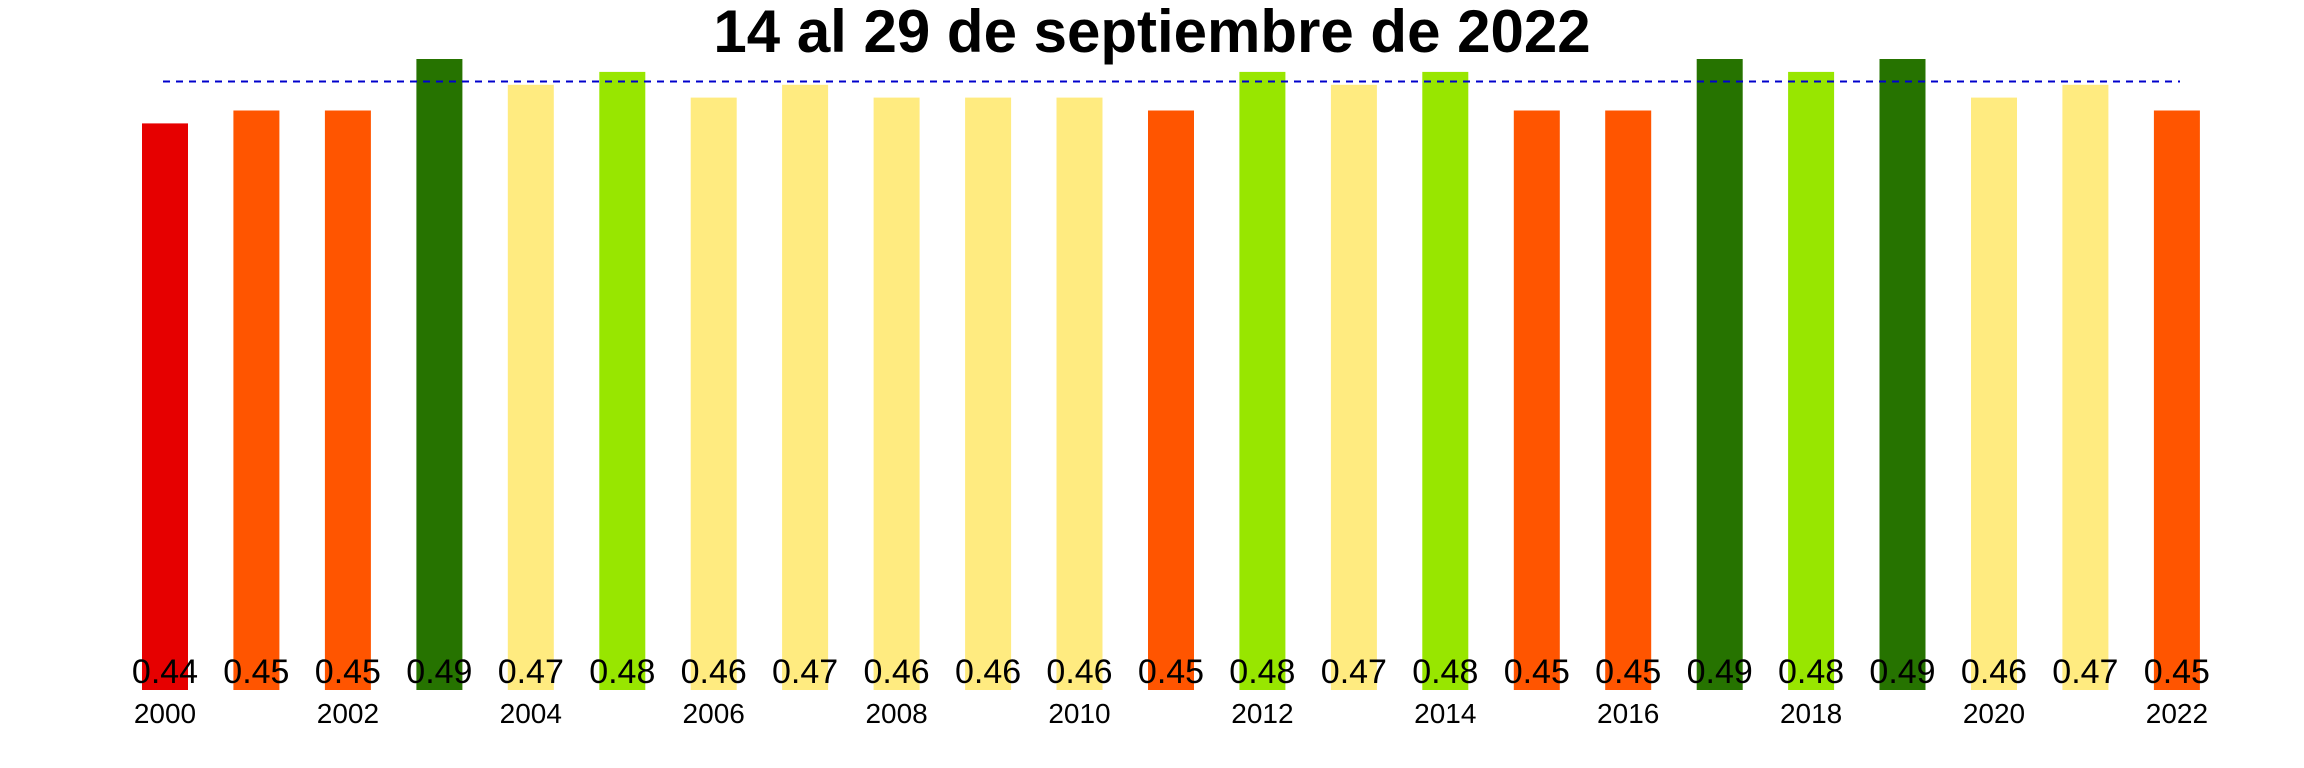 The height and width of the screenshot is (768, 2304). I want to click on value-label-2011: 0.45, so click(1171, 672).